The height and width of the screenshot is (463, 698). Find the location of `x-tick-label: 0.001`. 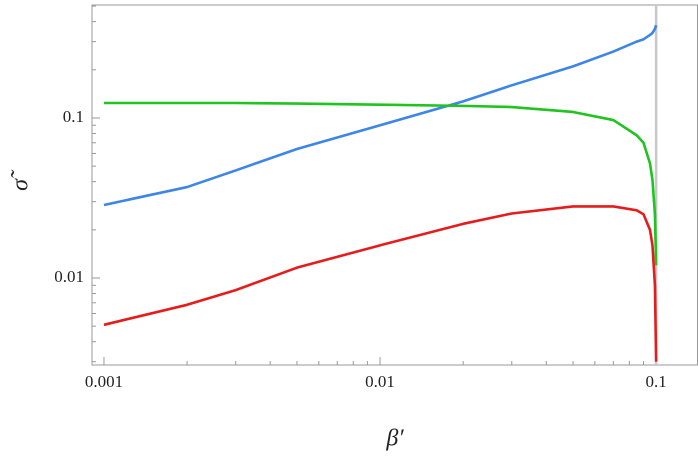

x-tick-label: 0.001 is located at coordinates (104, 381).